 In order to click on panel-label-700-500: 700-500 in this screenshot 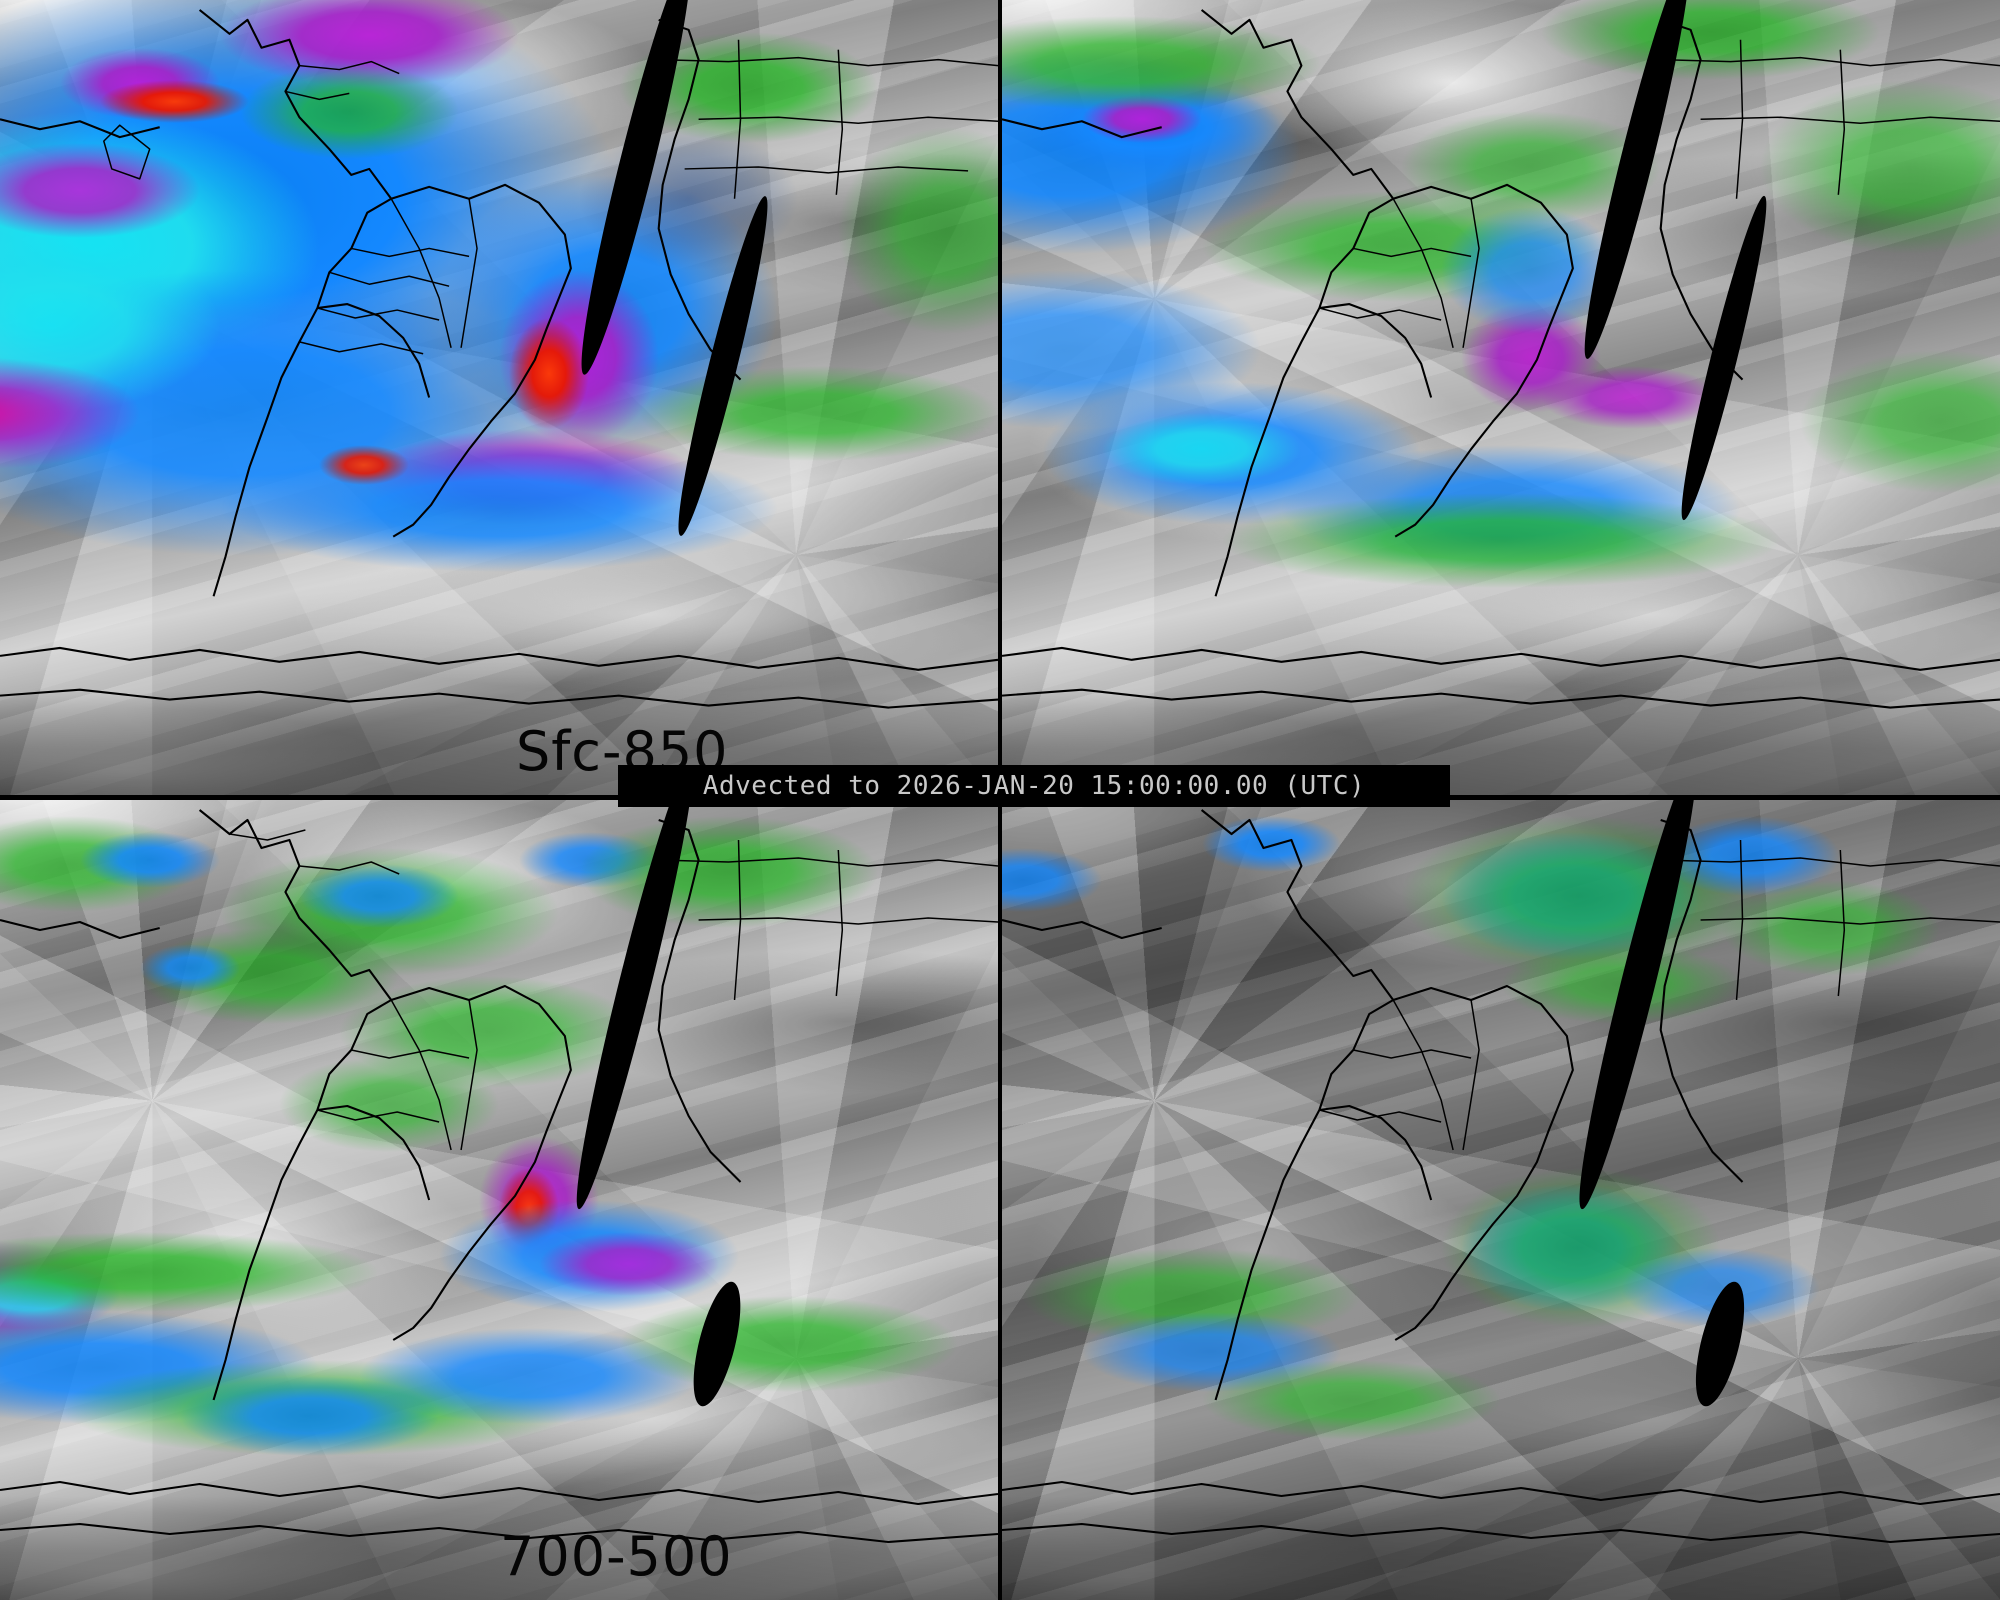, I will do `click(616, 1556)`.